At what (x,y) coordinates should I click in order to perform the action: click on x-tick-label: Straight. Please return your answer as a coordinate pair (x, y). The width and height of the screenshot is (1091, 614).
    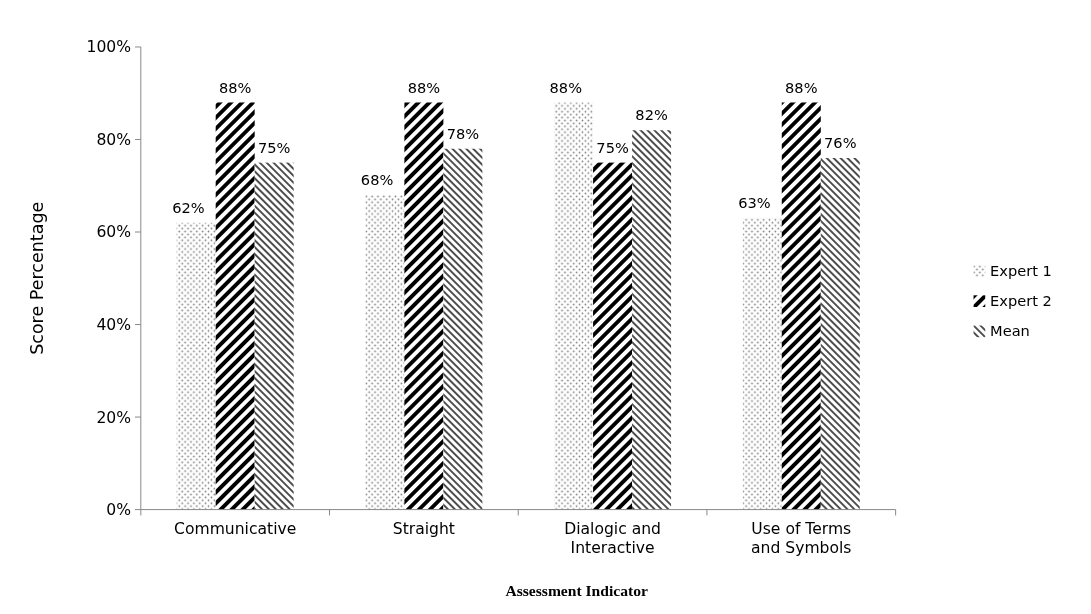
    Looking at the image, I should click on (423, 528).